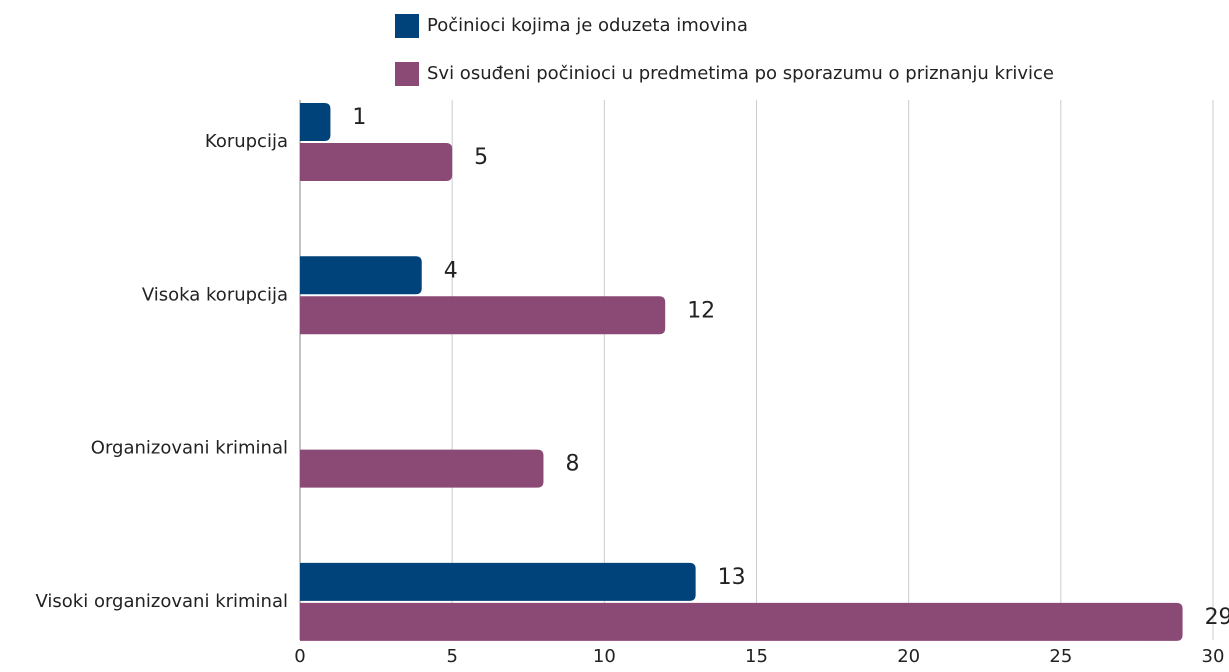  What do you see at coordinates (1217, 617) in the screenshot?
I see `data-label: 29` at bounding box center [1217, 617].